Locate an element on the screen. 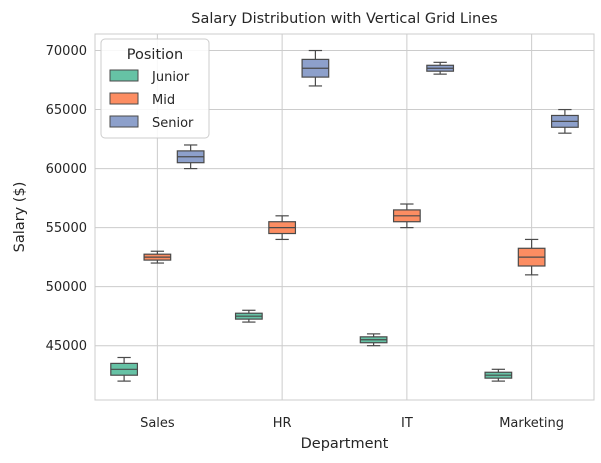  box-junior-hr is located at coordinates (248, 316).